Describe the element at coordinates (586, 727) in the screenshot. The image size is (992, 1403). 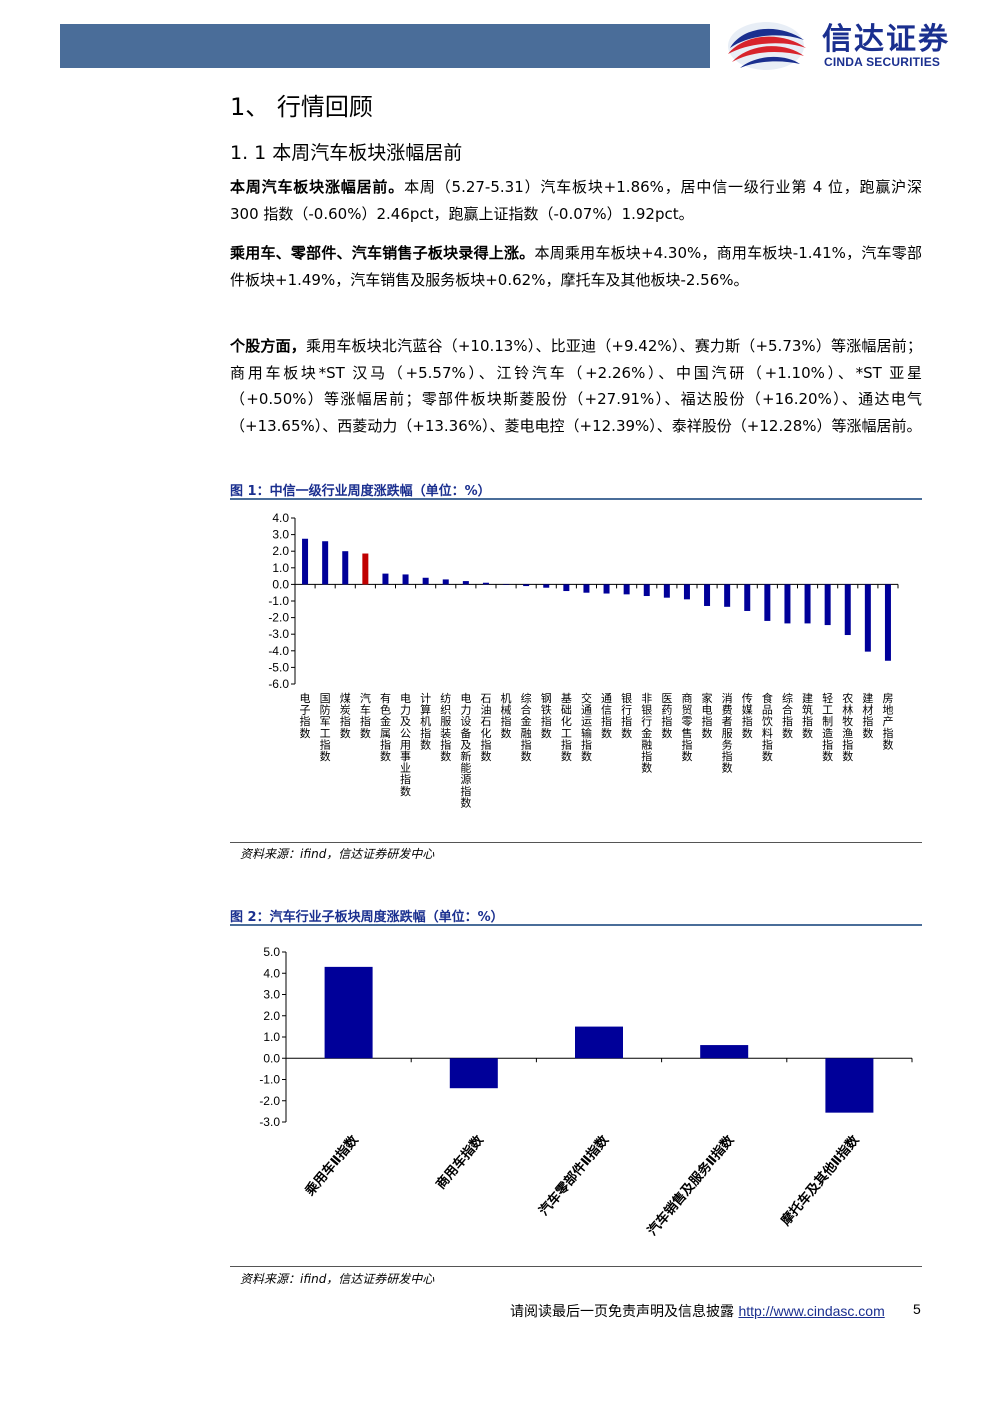
I see `x-tick-label: 交通运输指数` at that location.